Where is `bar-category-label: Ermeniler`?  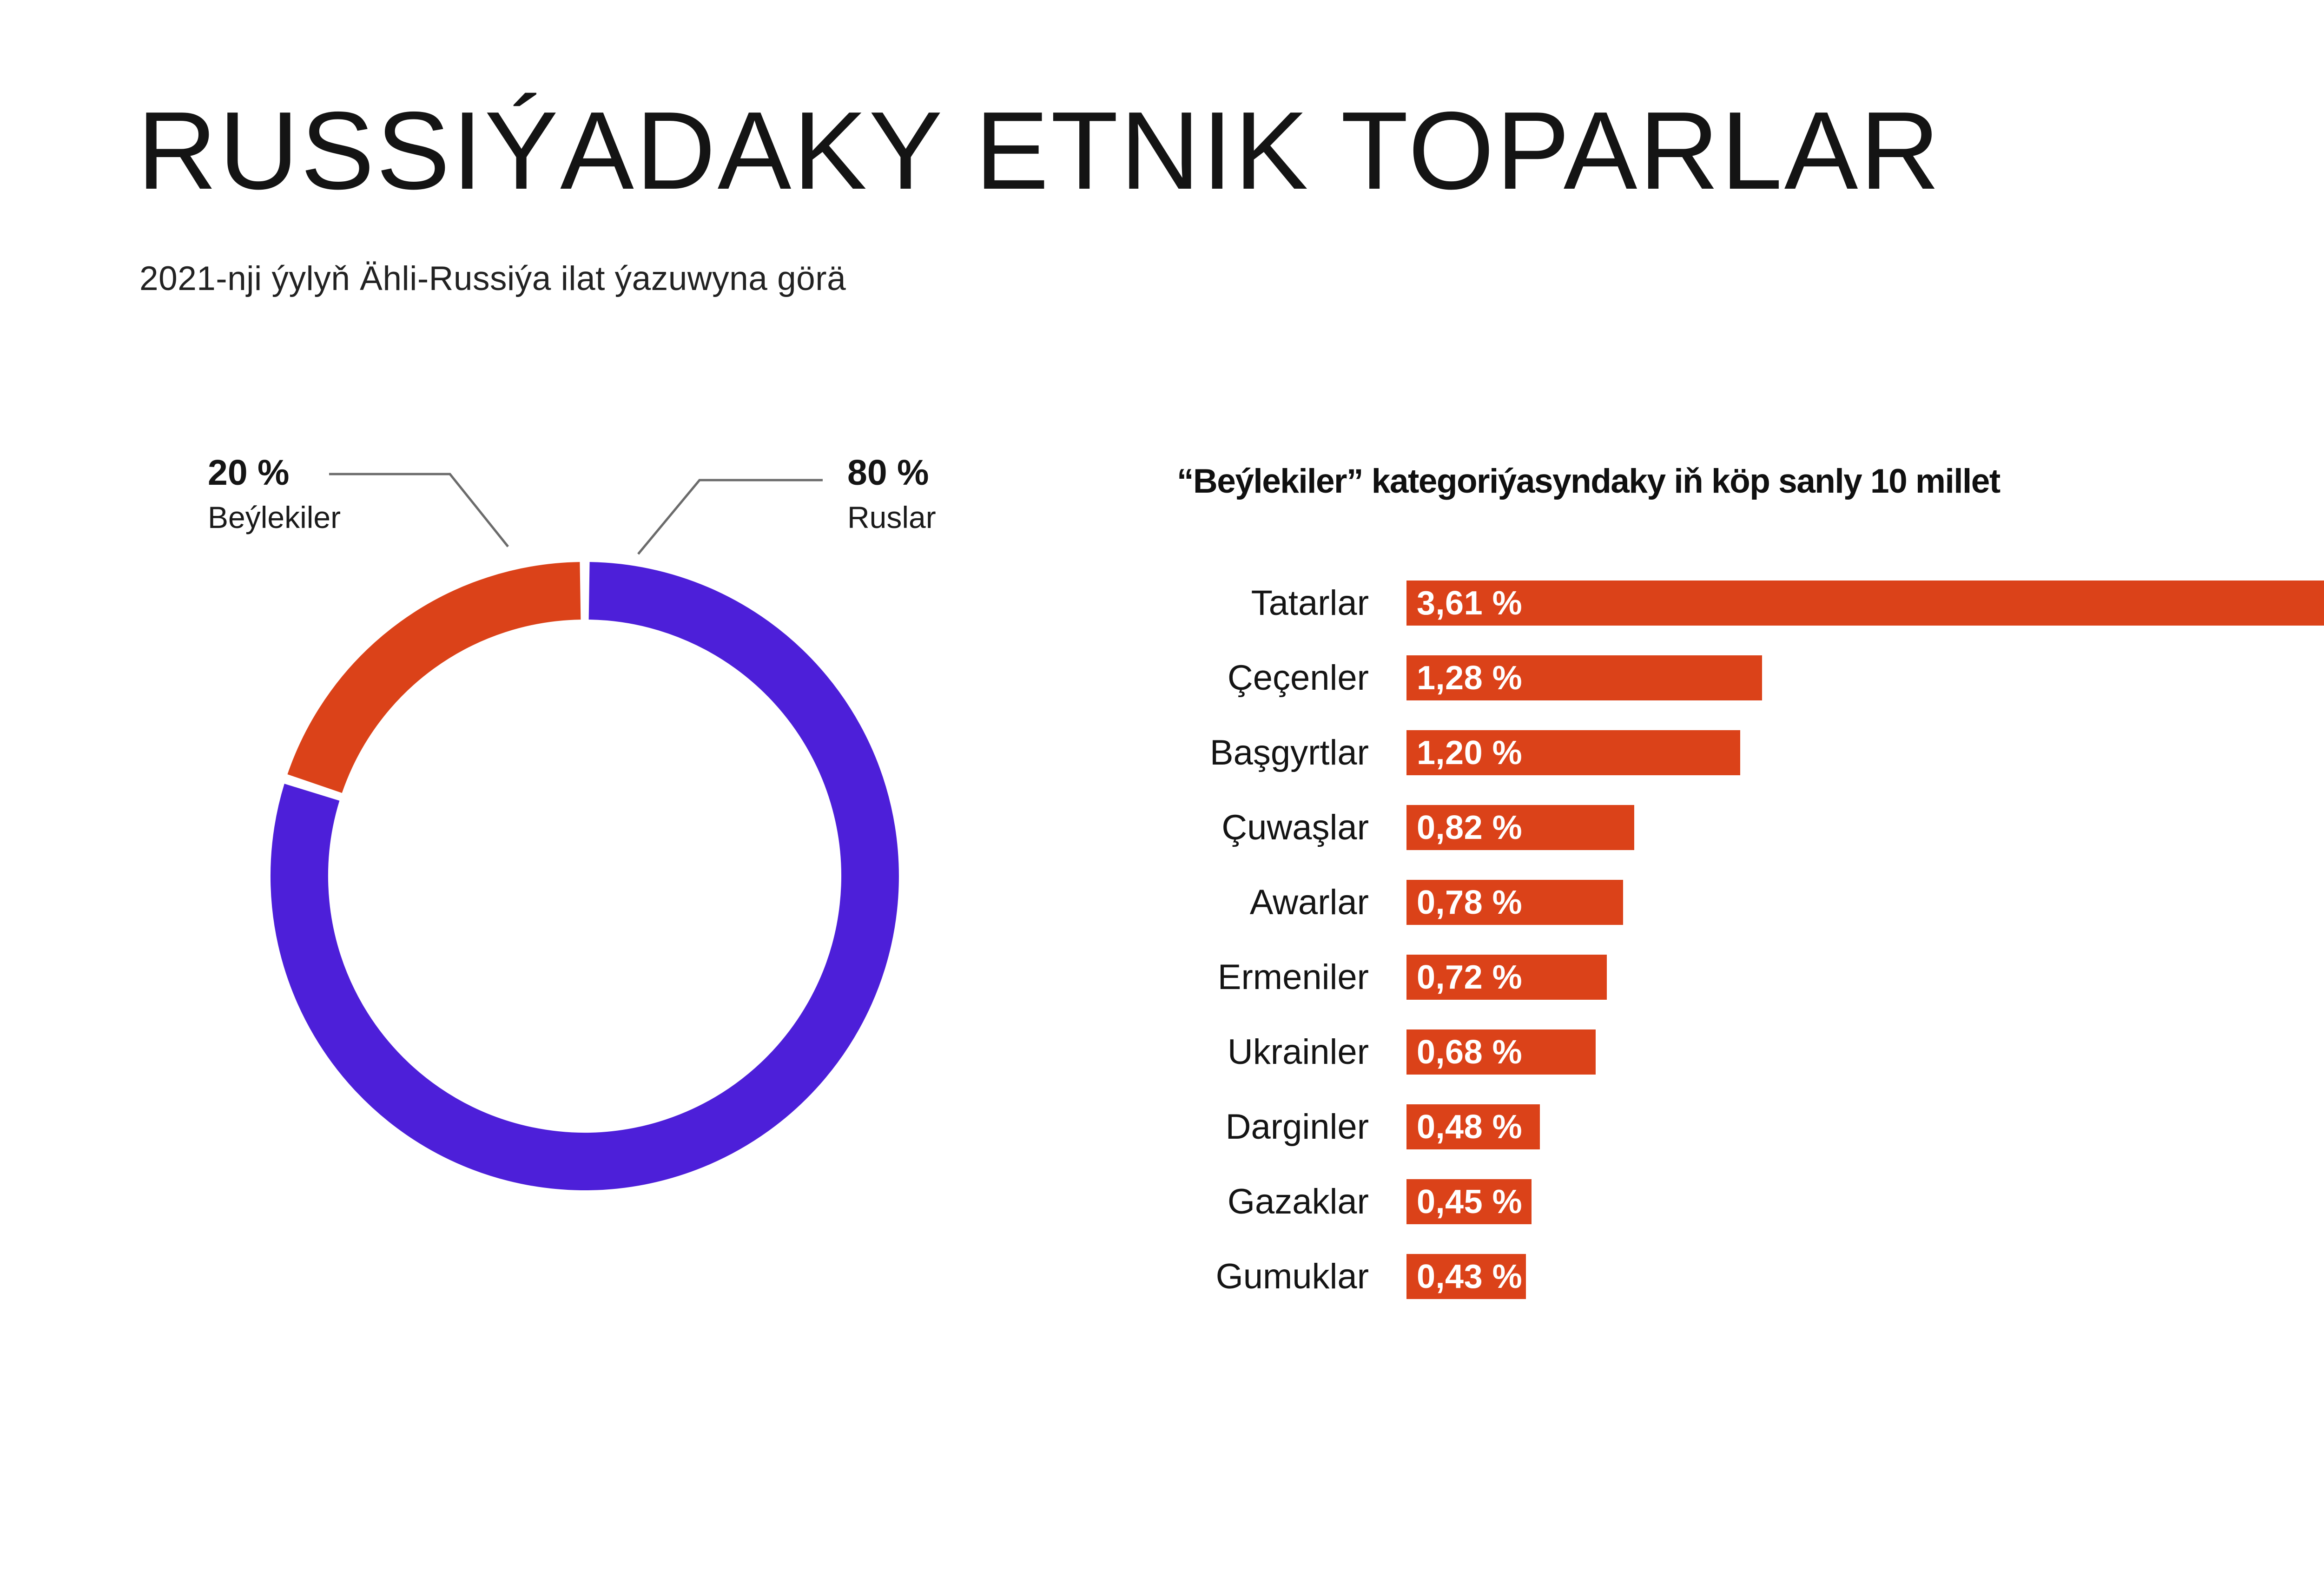 bar-category-label: Ermeniler is located at coordinates (1293, 977).